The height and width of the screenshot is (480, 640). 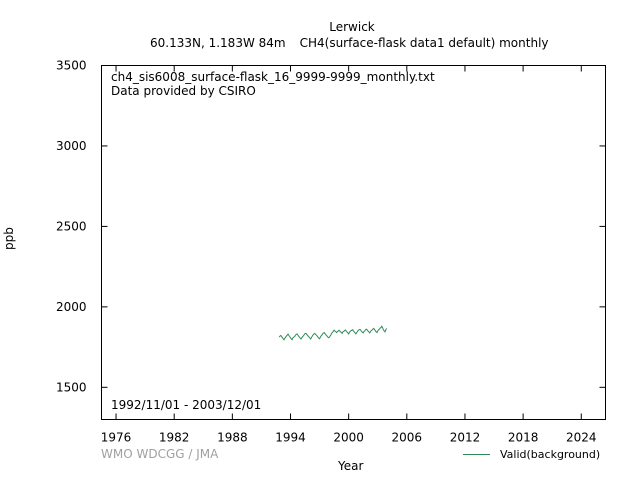 I want to click on annotation-provider: Data provided by CSIRO, so click(x=183, y=91).